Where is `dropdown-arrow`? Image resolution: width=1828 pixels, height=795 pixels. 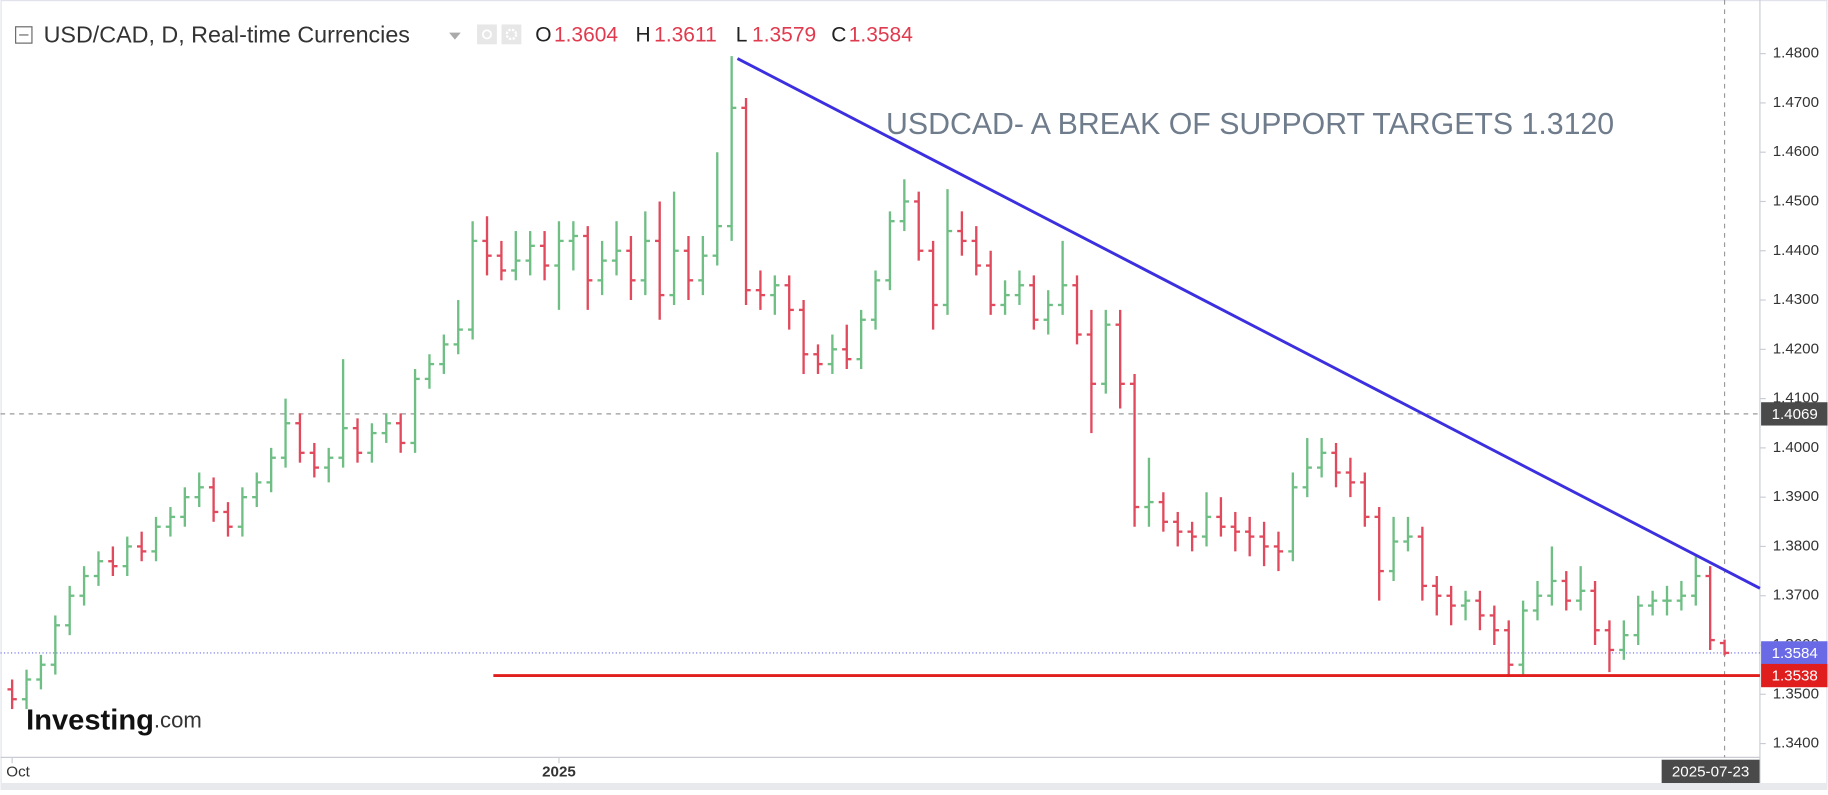 dropdown-arrow is located at coordinates (455, 36).